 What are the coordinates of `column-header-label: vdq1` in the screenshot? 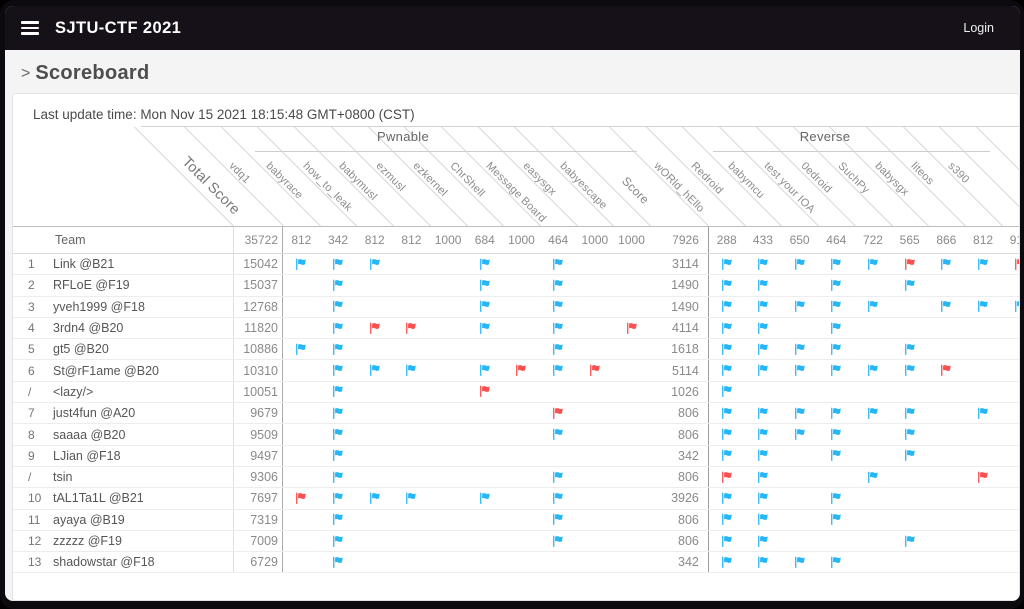 It's located at (239, 173).